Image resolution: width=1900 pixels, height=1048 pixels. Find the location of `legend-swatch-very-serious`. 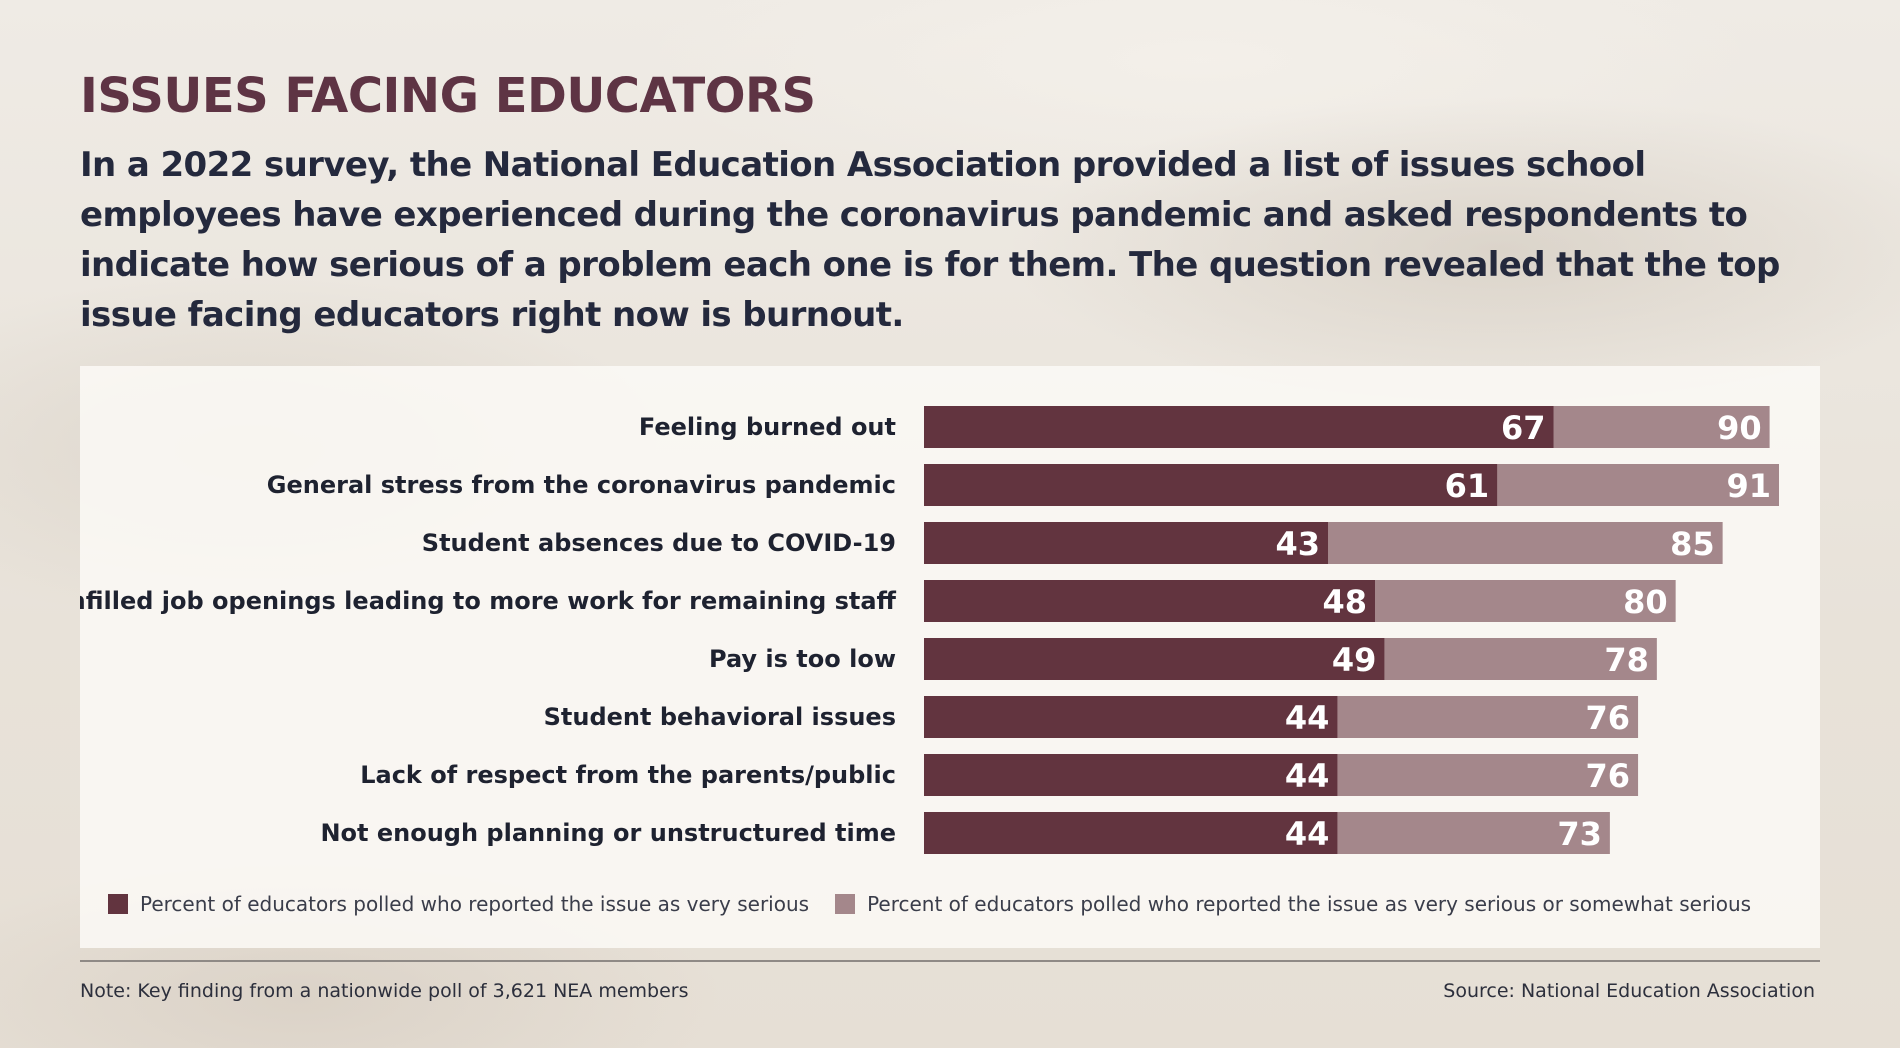

legend-swatch-very-serious is located at coordinates (118, 904).